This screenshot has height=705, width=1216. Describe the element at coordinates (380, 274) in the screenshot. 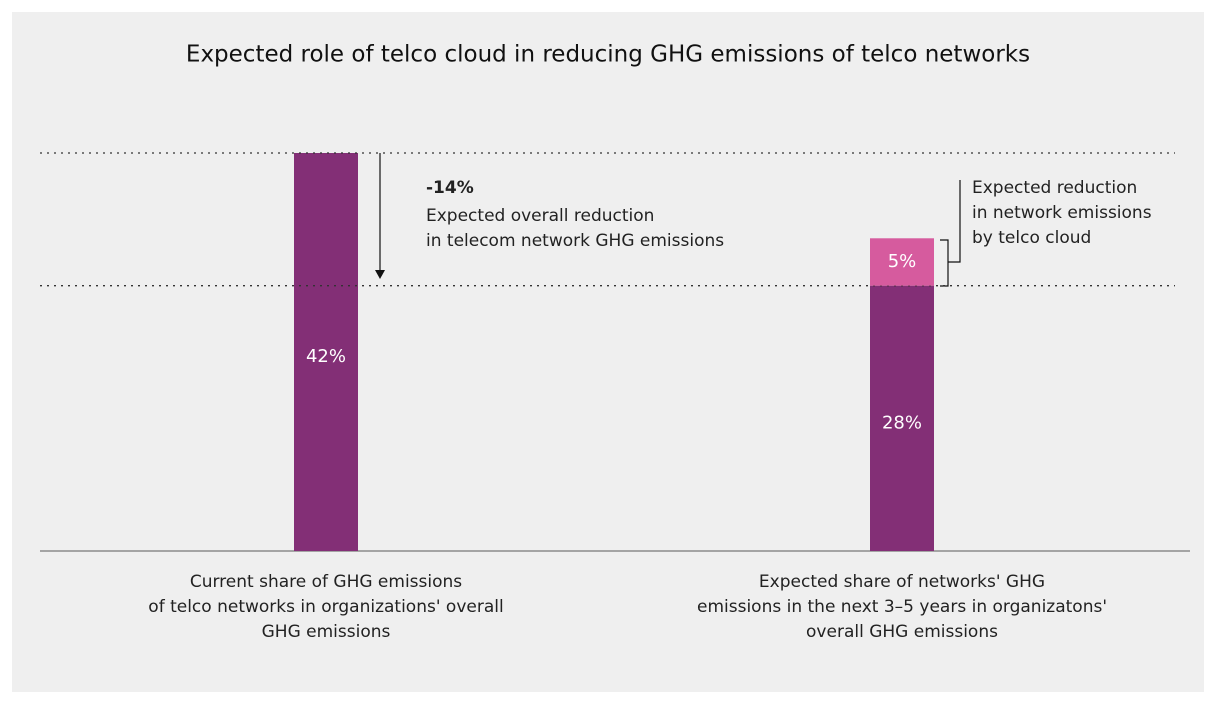

I see `arrow-head` at that location.